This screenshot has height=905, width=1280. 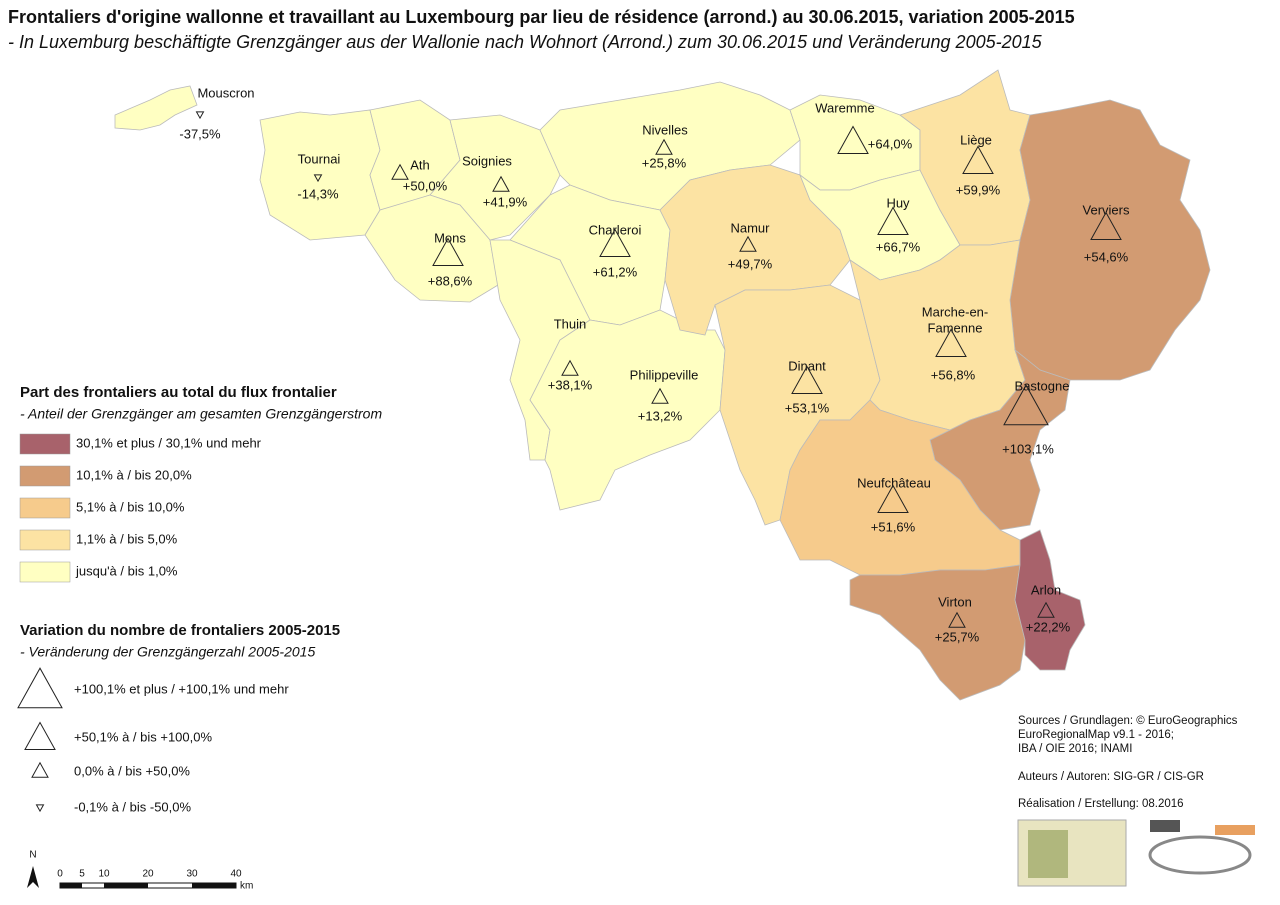 I want to click on authors: Auteurs / Autoren: SIG-GR / CIS-GR, so click(x=1111, y=777).